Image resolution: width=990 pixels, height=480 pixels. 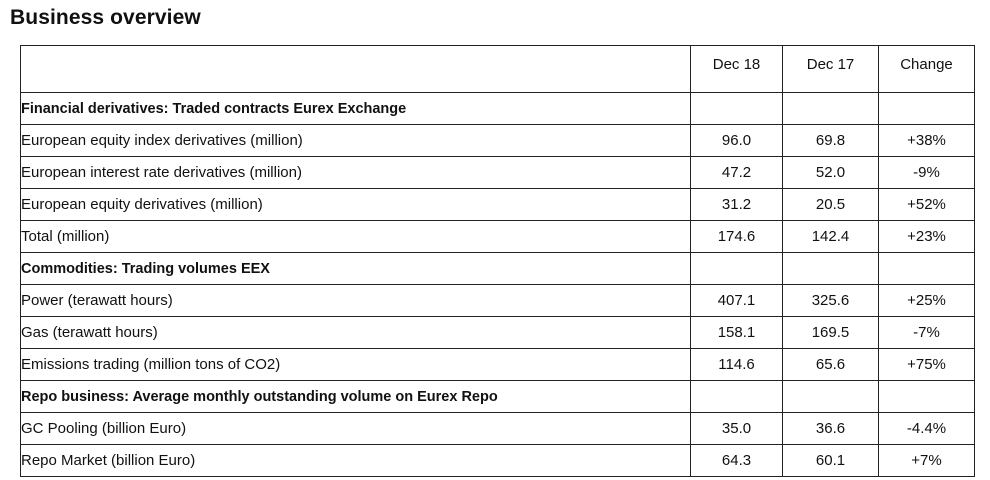 What do you see at coordinates (736, 140) in the screenshot?
I see `cell-dec18: 96.0` at bounding box center [736, 140].